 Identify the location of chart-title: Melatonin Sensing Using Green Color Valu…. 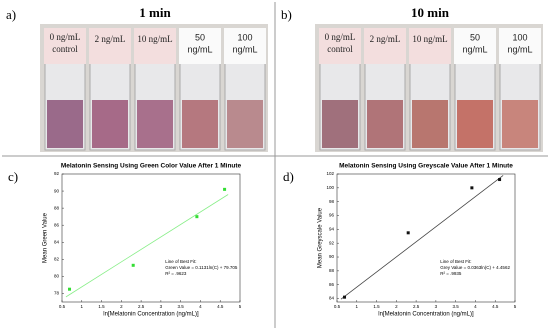
(151, 166).